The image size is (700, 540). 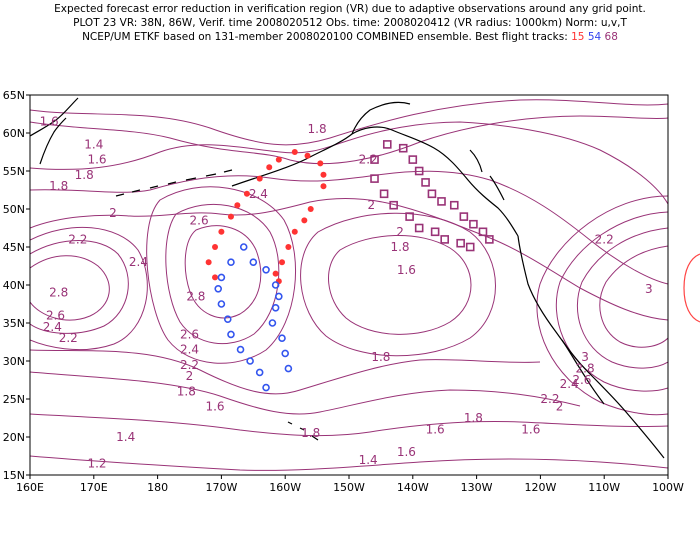 I want to click on contour-label: 2.6, so click(x=199, y=220).